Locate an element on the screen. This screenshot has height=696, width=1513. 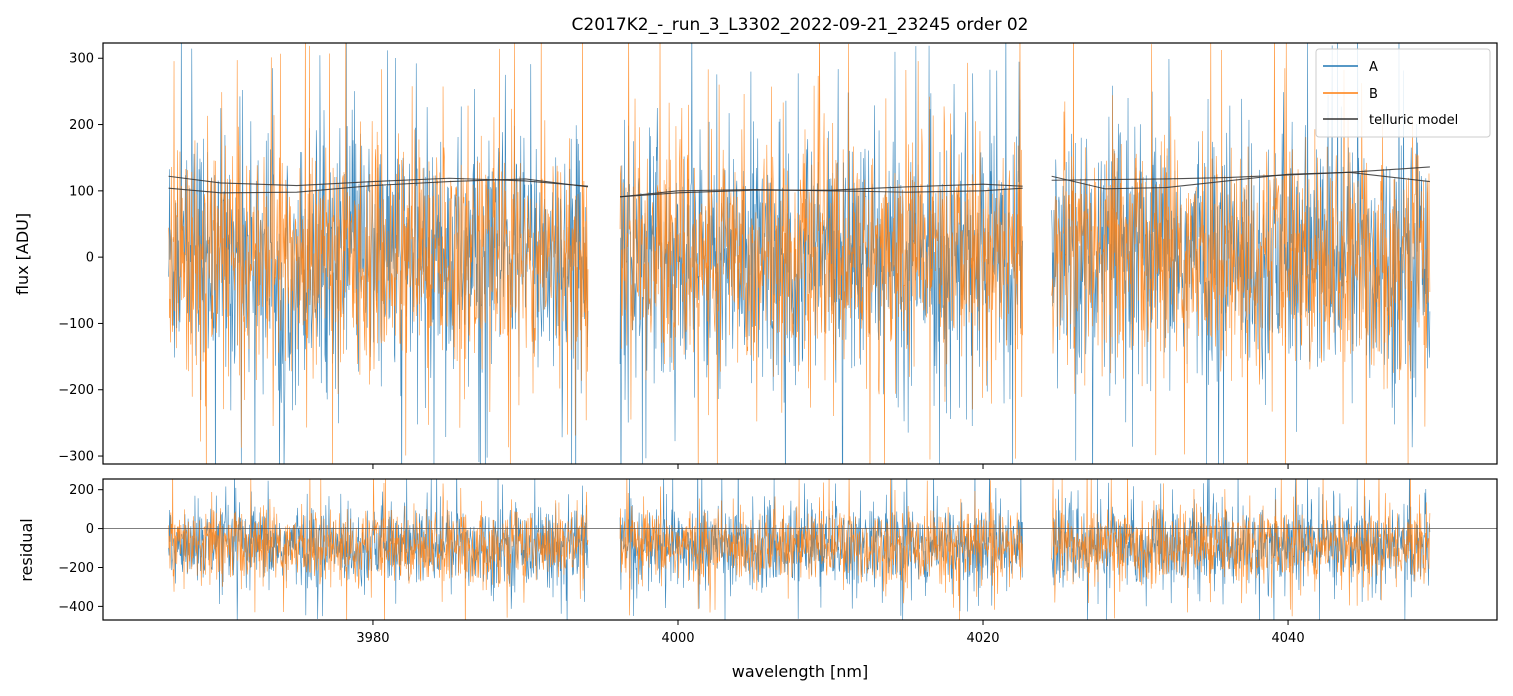
x-tick-label: 4020 is located at coordinates (982, 638).